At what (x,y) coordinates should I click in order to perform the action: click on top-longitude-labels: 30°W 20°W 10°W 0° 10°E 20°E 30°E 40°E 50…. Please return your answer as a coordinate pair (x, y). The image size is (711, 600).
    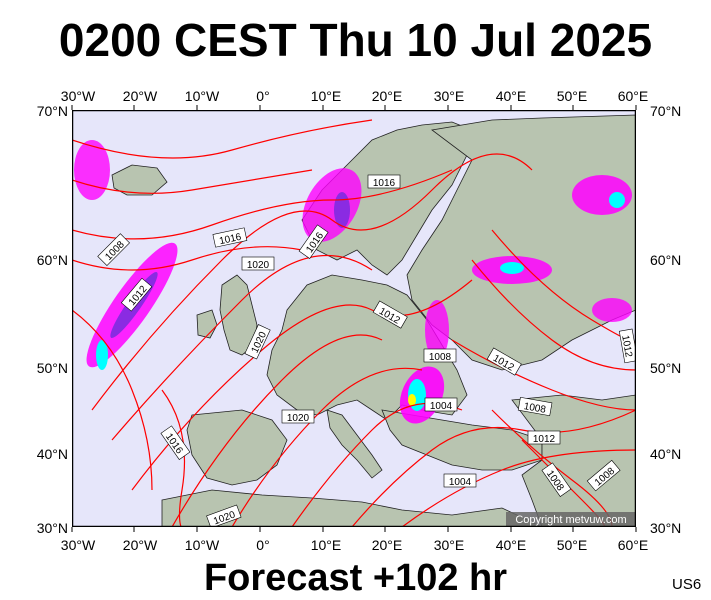
    Looking at the image, I should click on (354, 96).